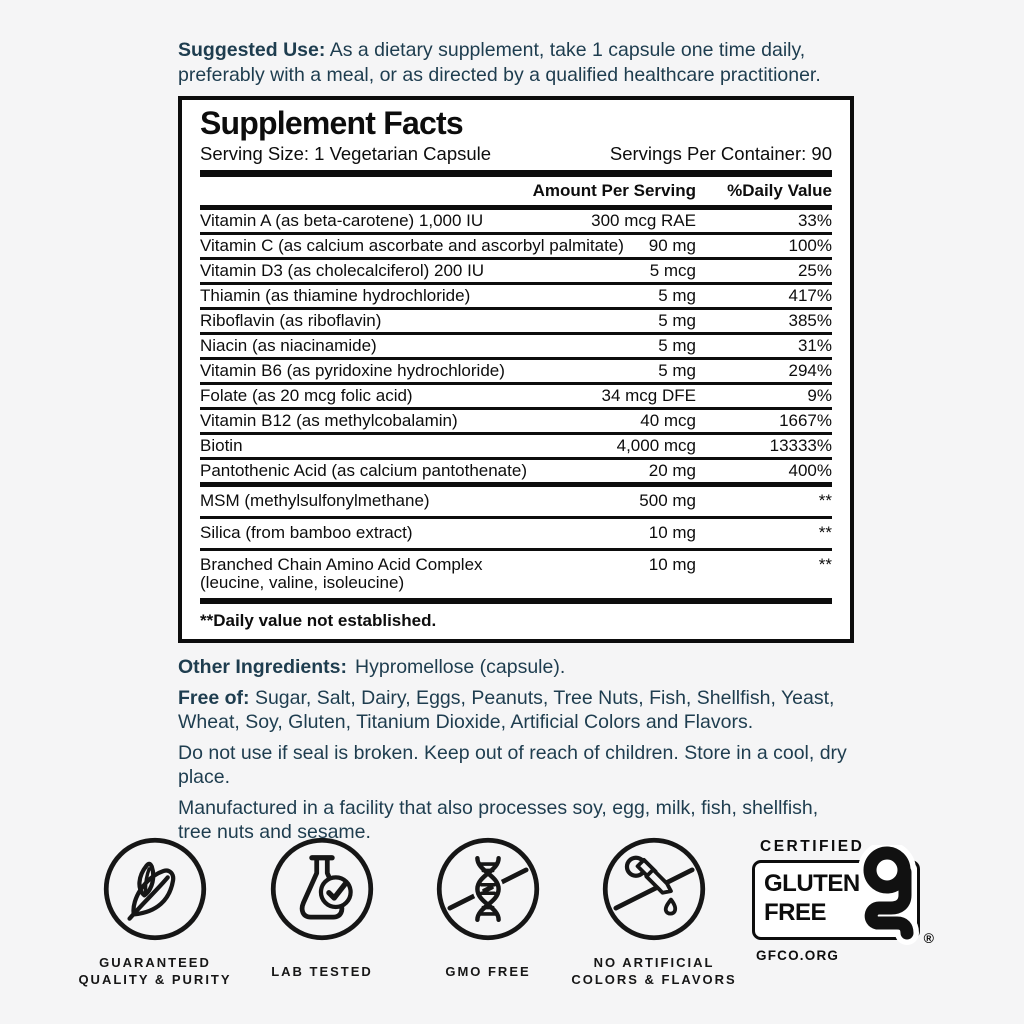 The image size is (1024, 1024). Describe the element at coordinates (315, 500) in the screenshot. I see `nutrient-name: MSM (methylsulfonylmethane)` at that location.